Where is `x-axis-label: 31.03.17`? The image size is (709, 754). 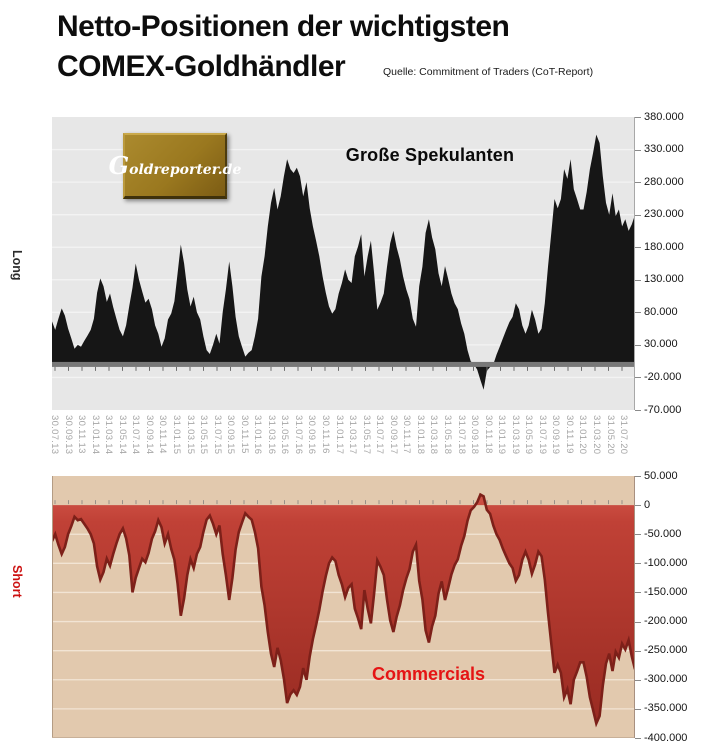 x-axis-label: 31.03.17 is located at coordinates (353, 435).